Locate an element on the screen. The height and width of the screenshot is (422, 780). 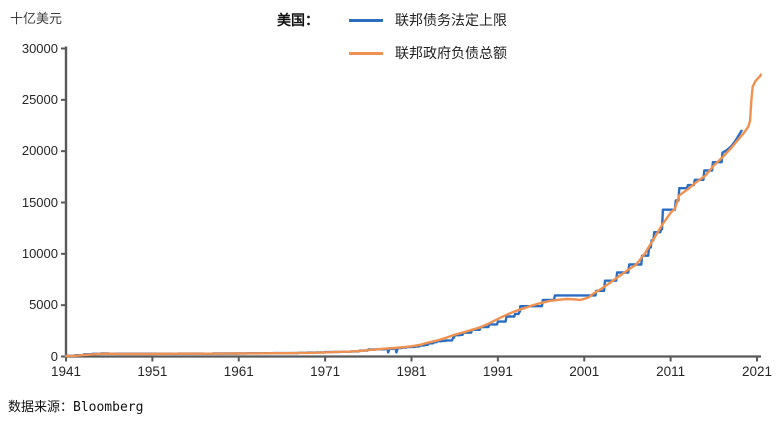
x-tick-label: 2011 is located at coordinates (671, 371).